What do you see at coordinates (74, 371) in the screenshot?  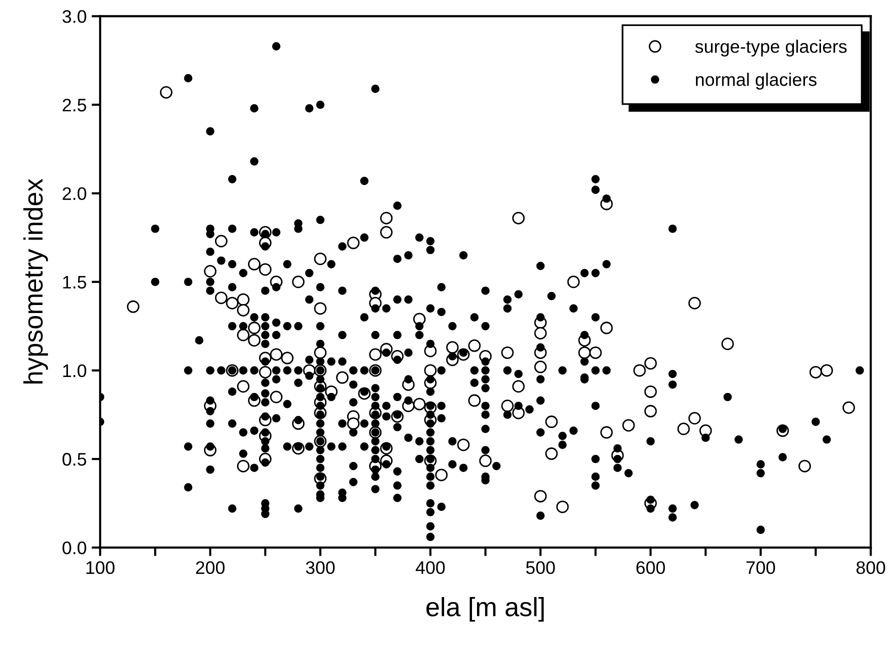 I see `y-tick-label: 1.0` at bounding box center [74, 371].